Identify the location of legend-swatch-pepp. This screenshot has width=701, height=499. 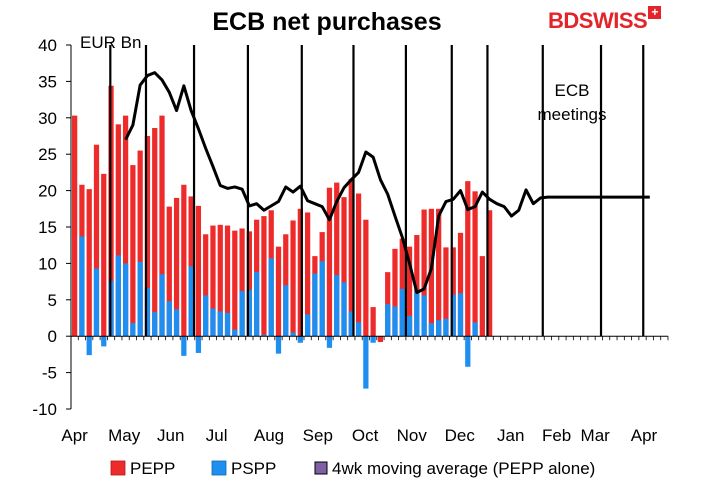
(118, 468).